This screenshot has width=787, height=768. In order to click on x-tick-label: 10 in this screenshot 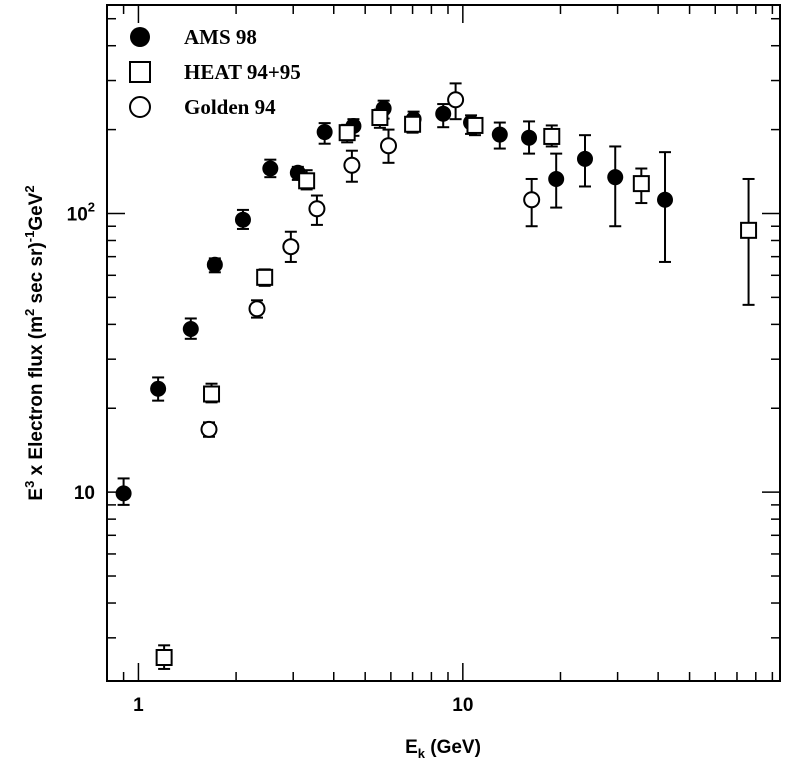, I will do `click(462, 705)`.